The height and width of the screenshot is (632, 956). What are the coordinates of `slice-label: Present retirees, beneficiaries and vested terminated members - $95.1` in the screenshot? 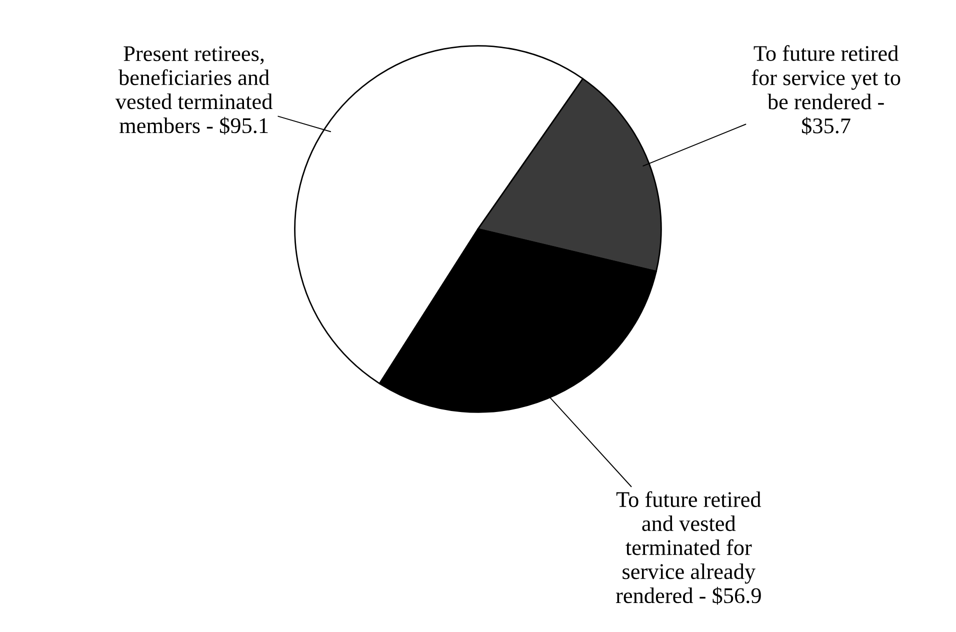 It's located at (193, 90).